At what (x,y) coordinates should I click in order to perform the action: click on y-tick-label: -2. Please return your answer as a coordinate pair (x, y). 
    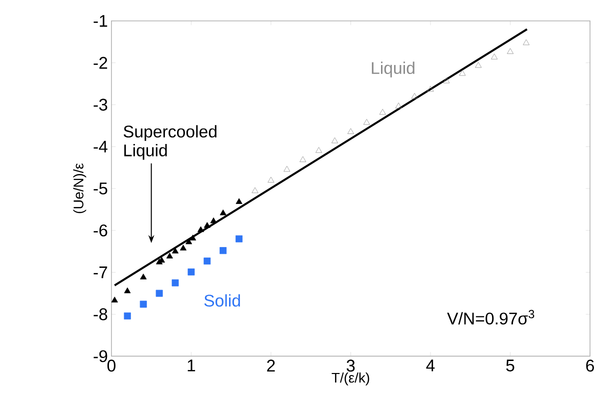
    Looking at the image, I should click on (101, 62).